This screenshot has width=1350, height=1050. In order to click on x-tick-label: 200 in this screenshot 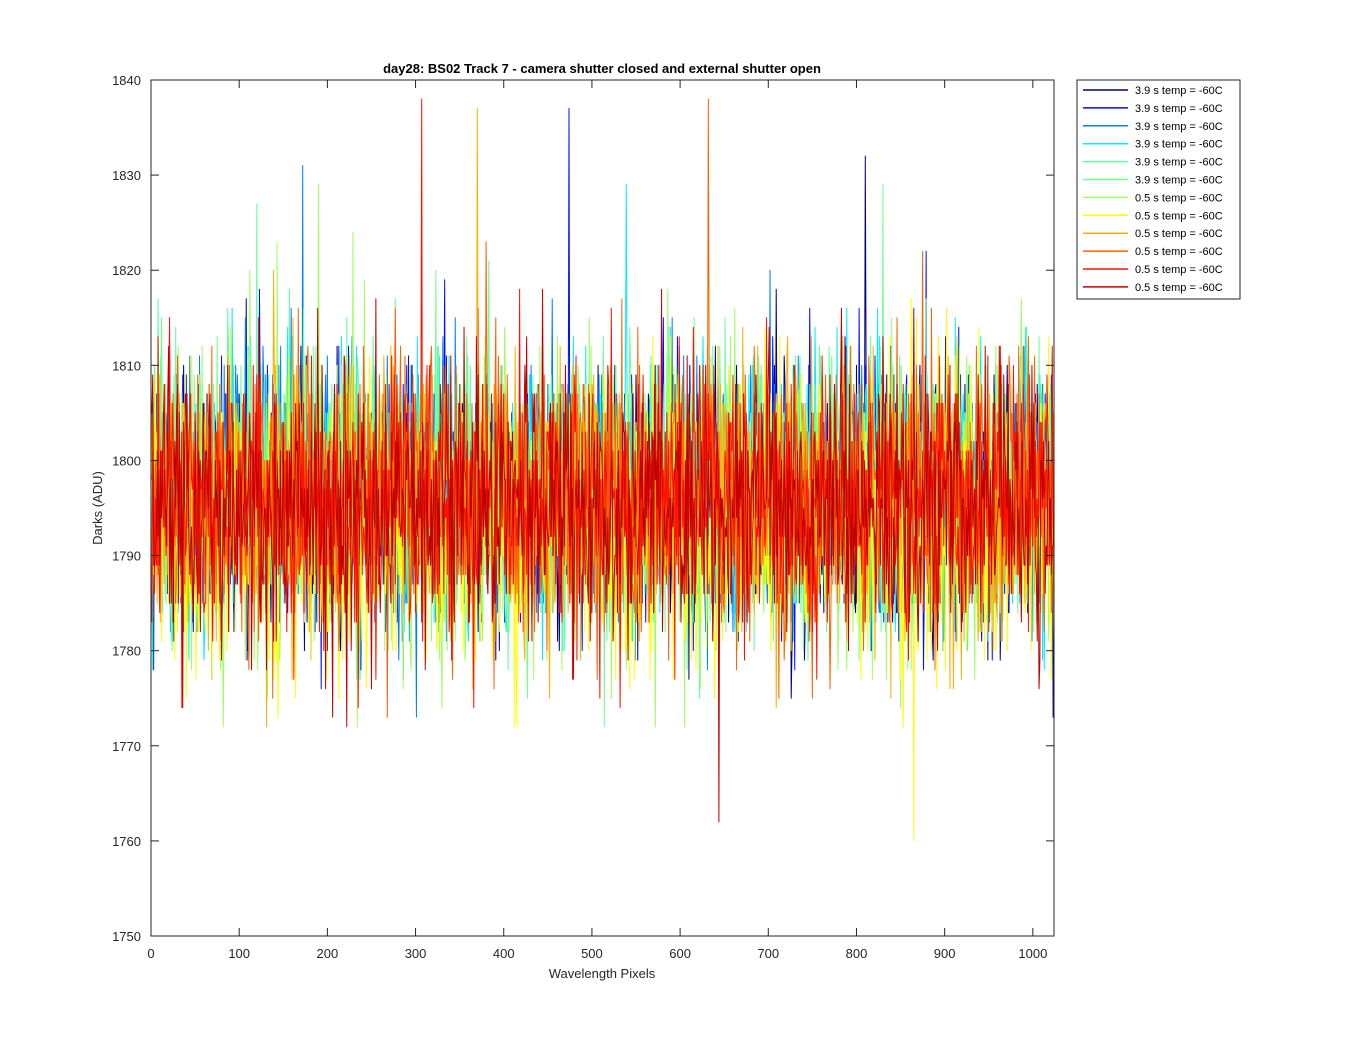, I will do `click(328, 953)`.